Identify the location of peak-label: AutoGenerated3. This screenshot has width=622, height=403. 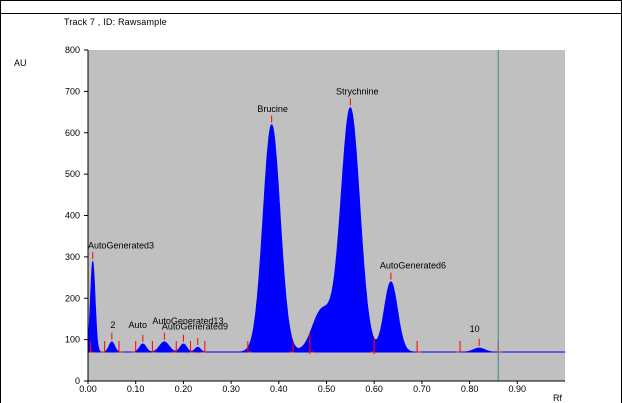
(121, 246).